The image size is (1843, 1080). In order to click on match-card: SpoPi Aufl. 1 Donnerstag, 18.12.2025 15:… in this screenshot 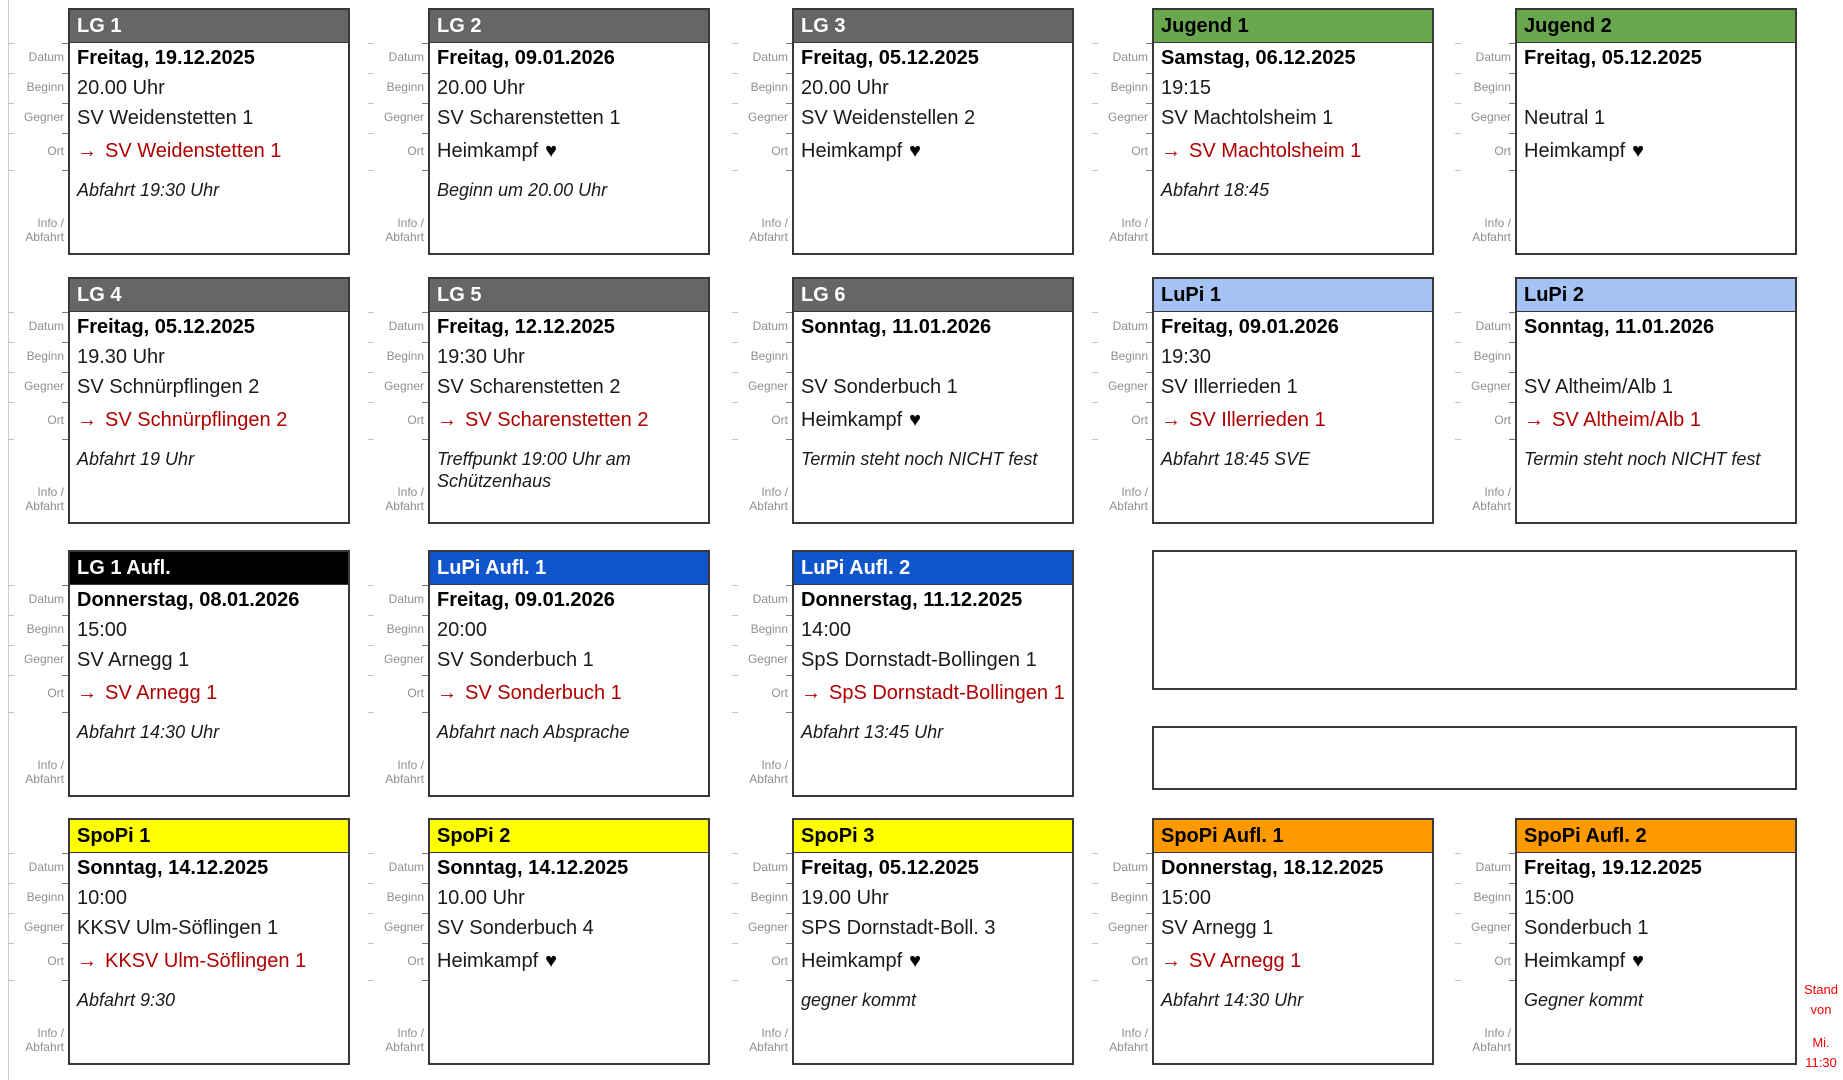, I will do `click(1293, 941)`.